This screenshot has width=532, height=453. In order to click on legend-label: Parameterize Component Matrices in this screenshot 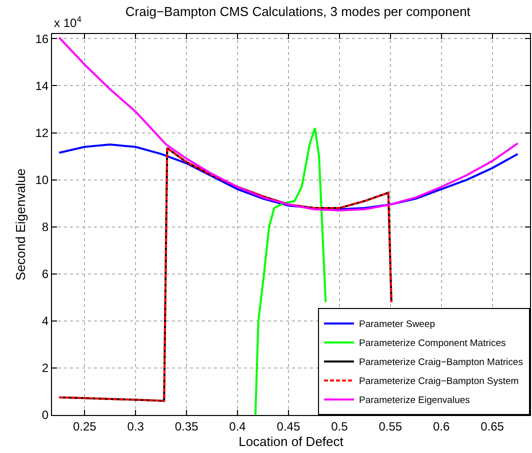, I will do `click(432, 344)`.